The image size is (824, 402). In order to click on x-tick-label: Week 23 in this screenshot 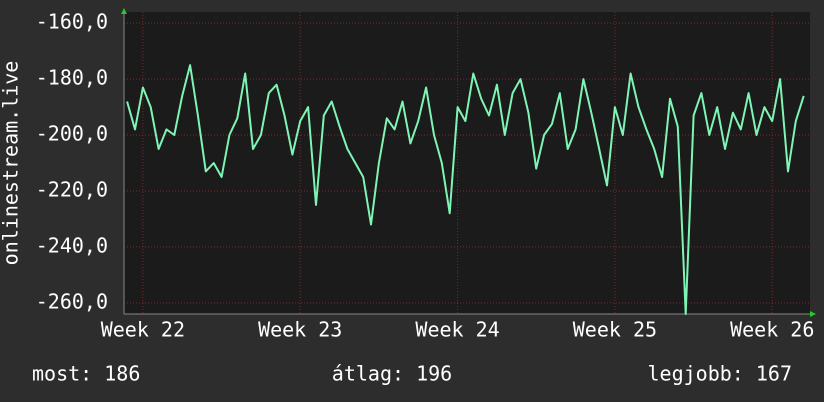, I will do `click(300, 330)`.